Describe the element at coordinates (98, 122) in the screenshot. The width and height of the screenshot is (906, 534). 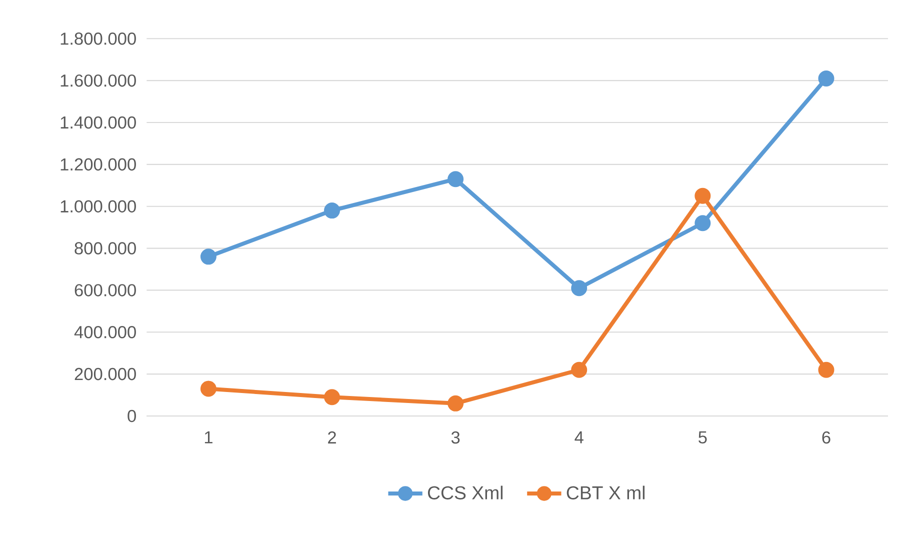
I see `y-tick-label: 1.400.000` at that location.